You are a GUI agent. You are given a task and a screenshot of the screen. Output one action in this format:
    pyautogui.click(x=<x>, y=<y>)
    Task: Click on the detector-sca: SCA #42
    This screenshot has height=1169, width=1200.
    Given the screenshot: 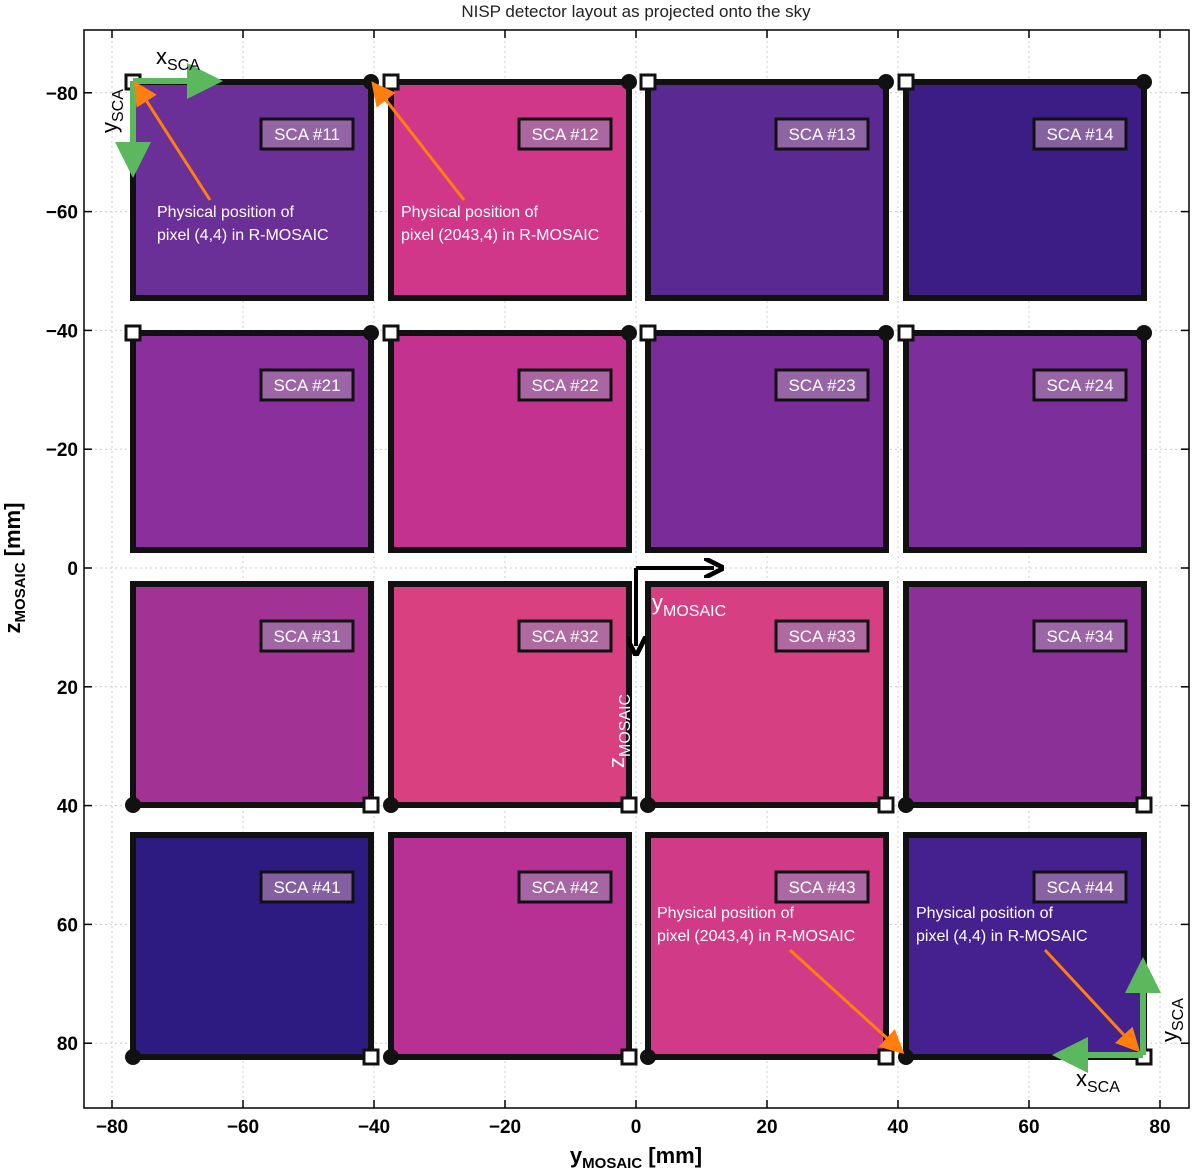 What is the action you would take?
    pyautogui.click(x=510, y=946)
    